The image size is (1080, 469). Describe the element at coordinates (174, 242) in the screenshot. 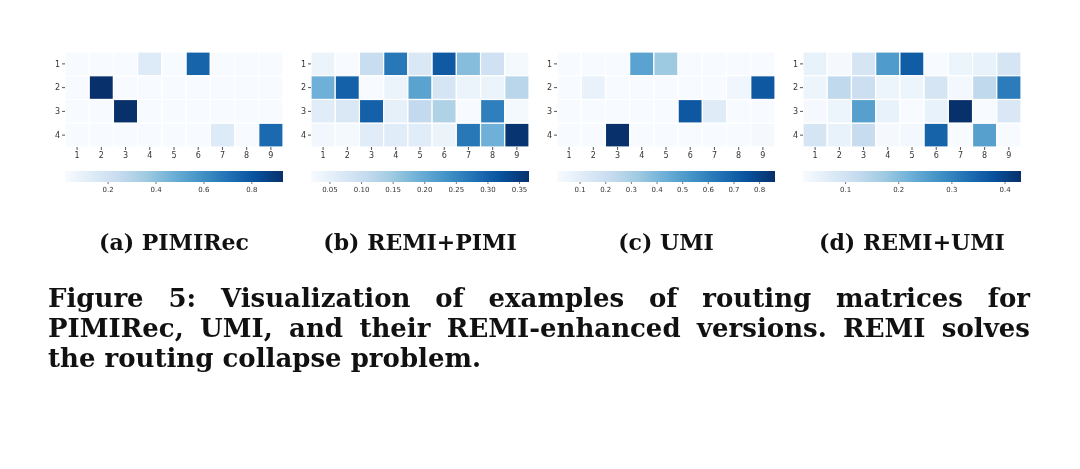

I see `text: (a) PIMIRec` at that location.